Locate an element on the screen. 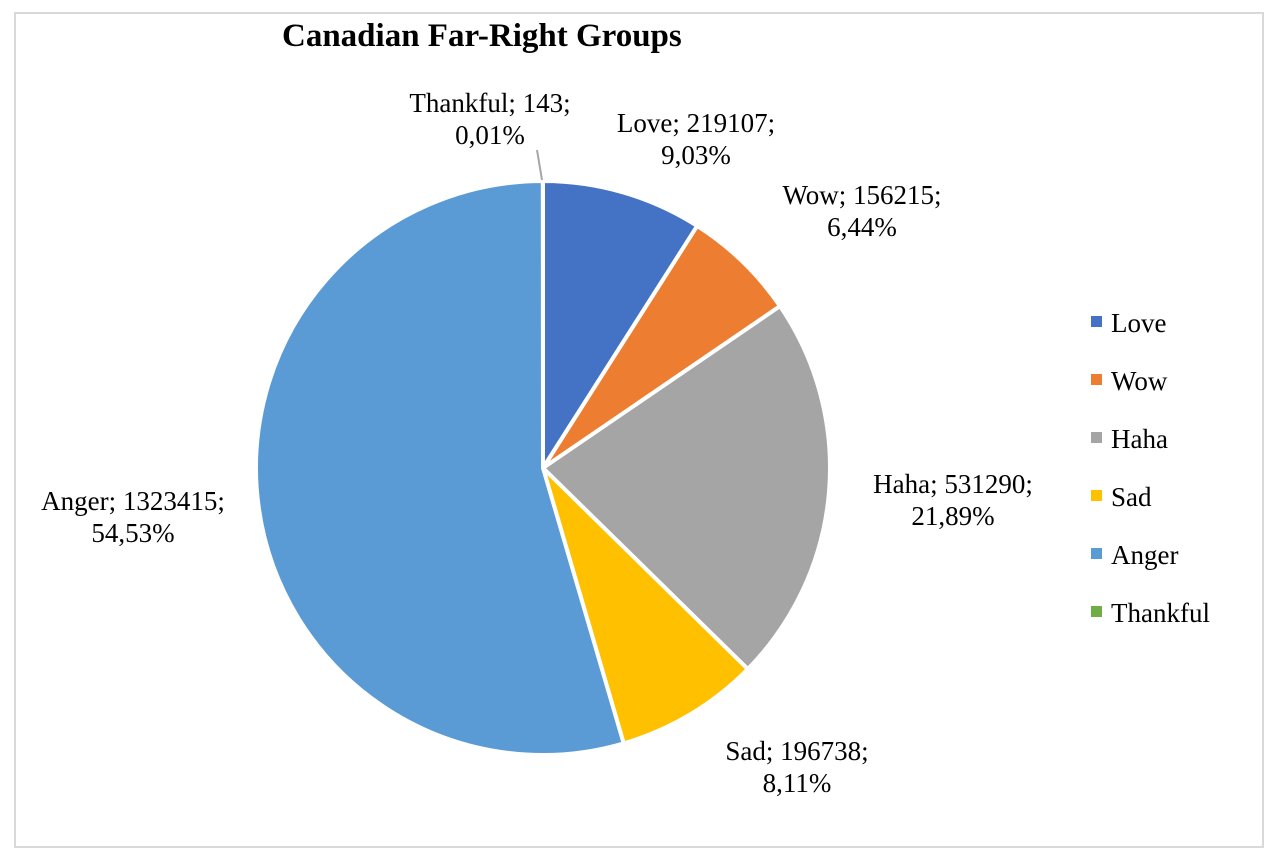 The height and width of the screenshot is (866, 1280). legend-marker-haha is located at coordinates (1096, 437).